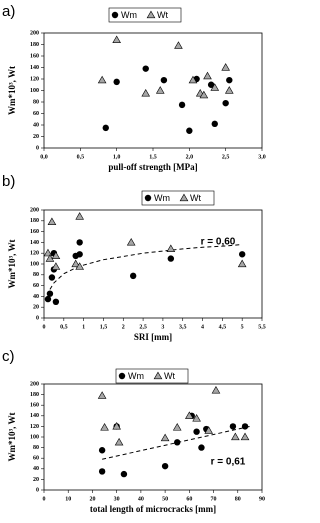 The height and width of the screenshot is (523, 320). What do you see at coordinates (262, 327) in the screenshot?
I see `x-tick-label: 5,5` at bounding box center [262, 327].